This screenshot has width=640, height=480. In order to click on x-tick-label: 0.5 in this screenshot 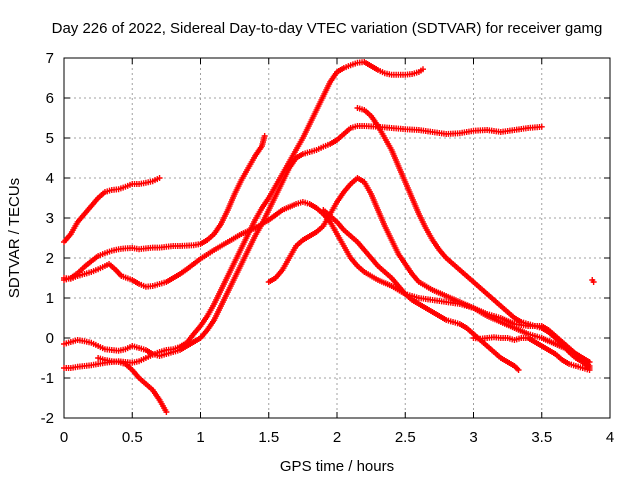, I will do `click(132, 437)`.